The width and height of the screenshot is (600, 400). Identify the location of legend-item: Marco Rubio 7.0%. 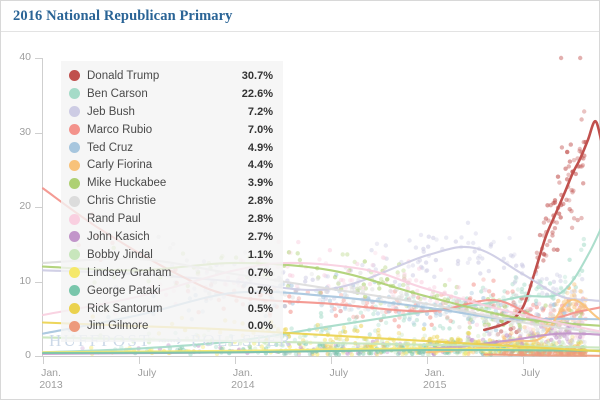
(171, 130).